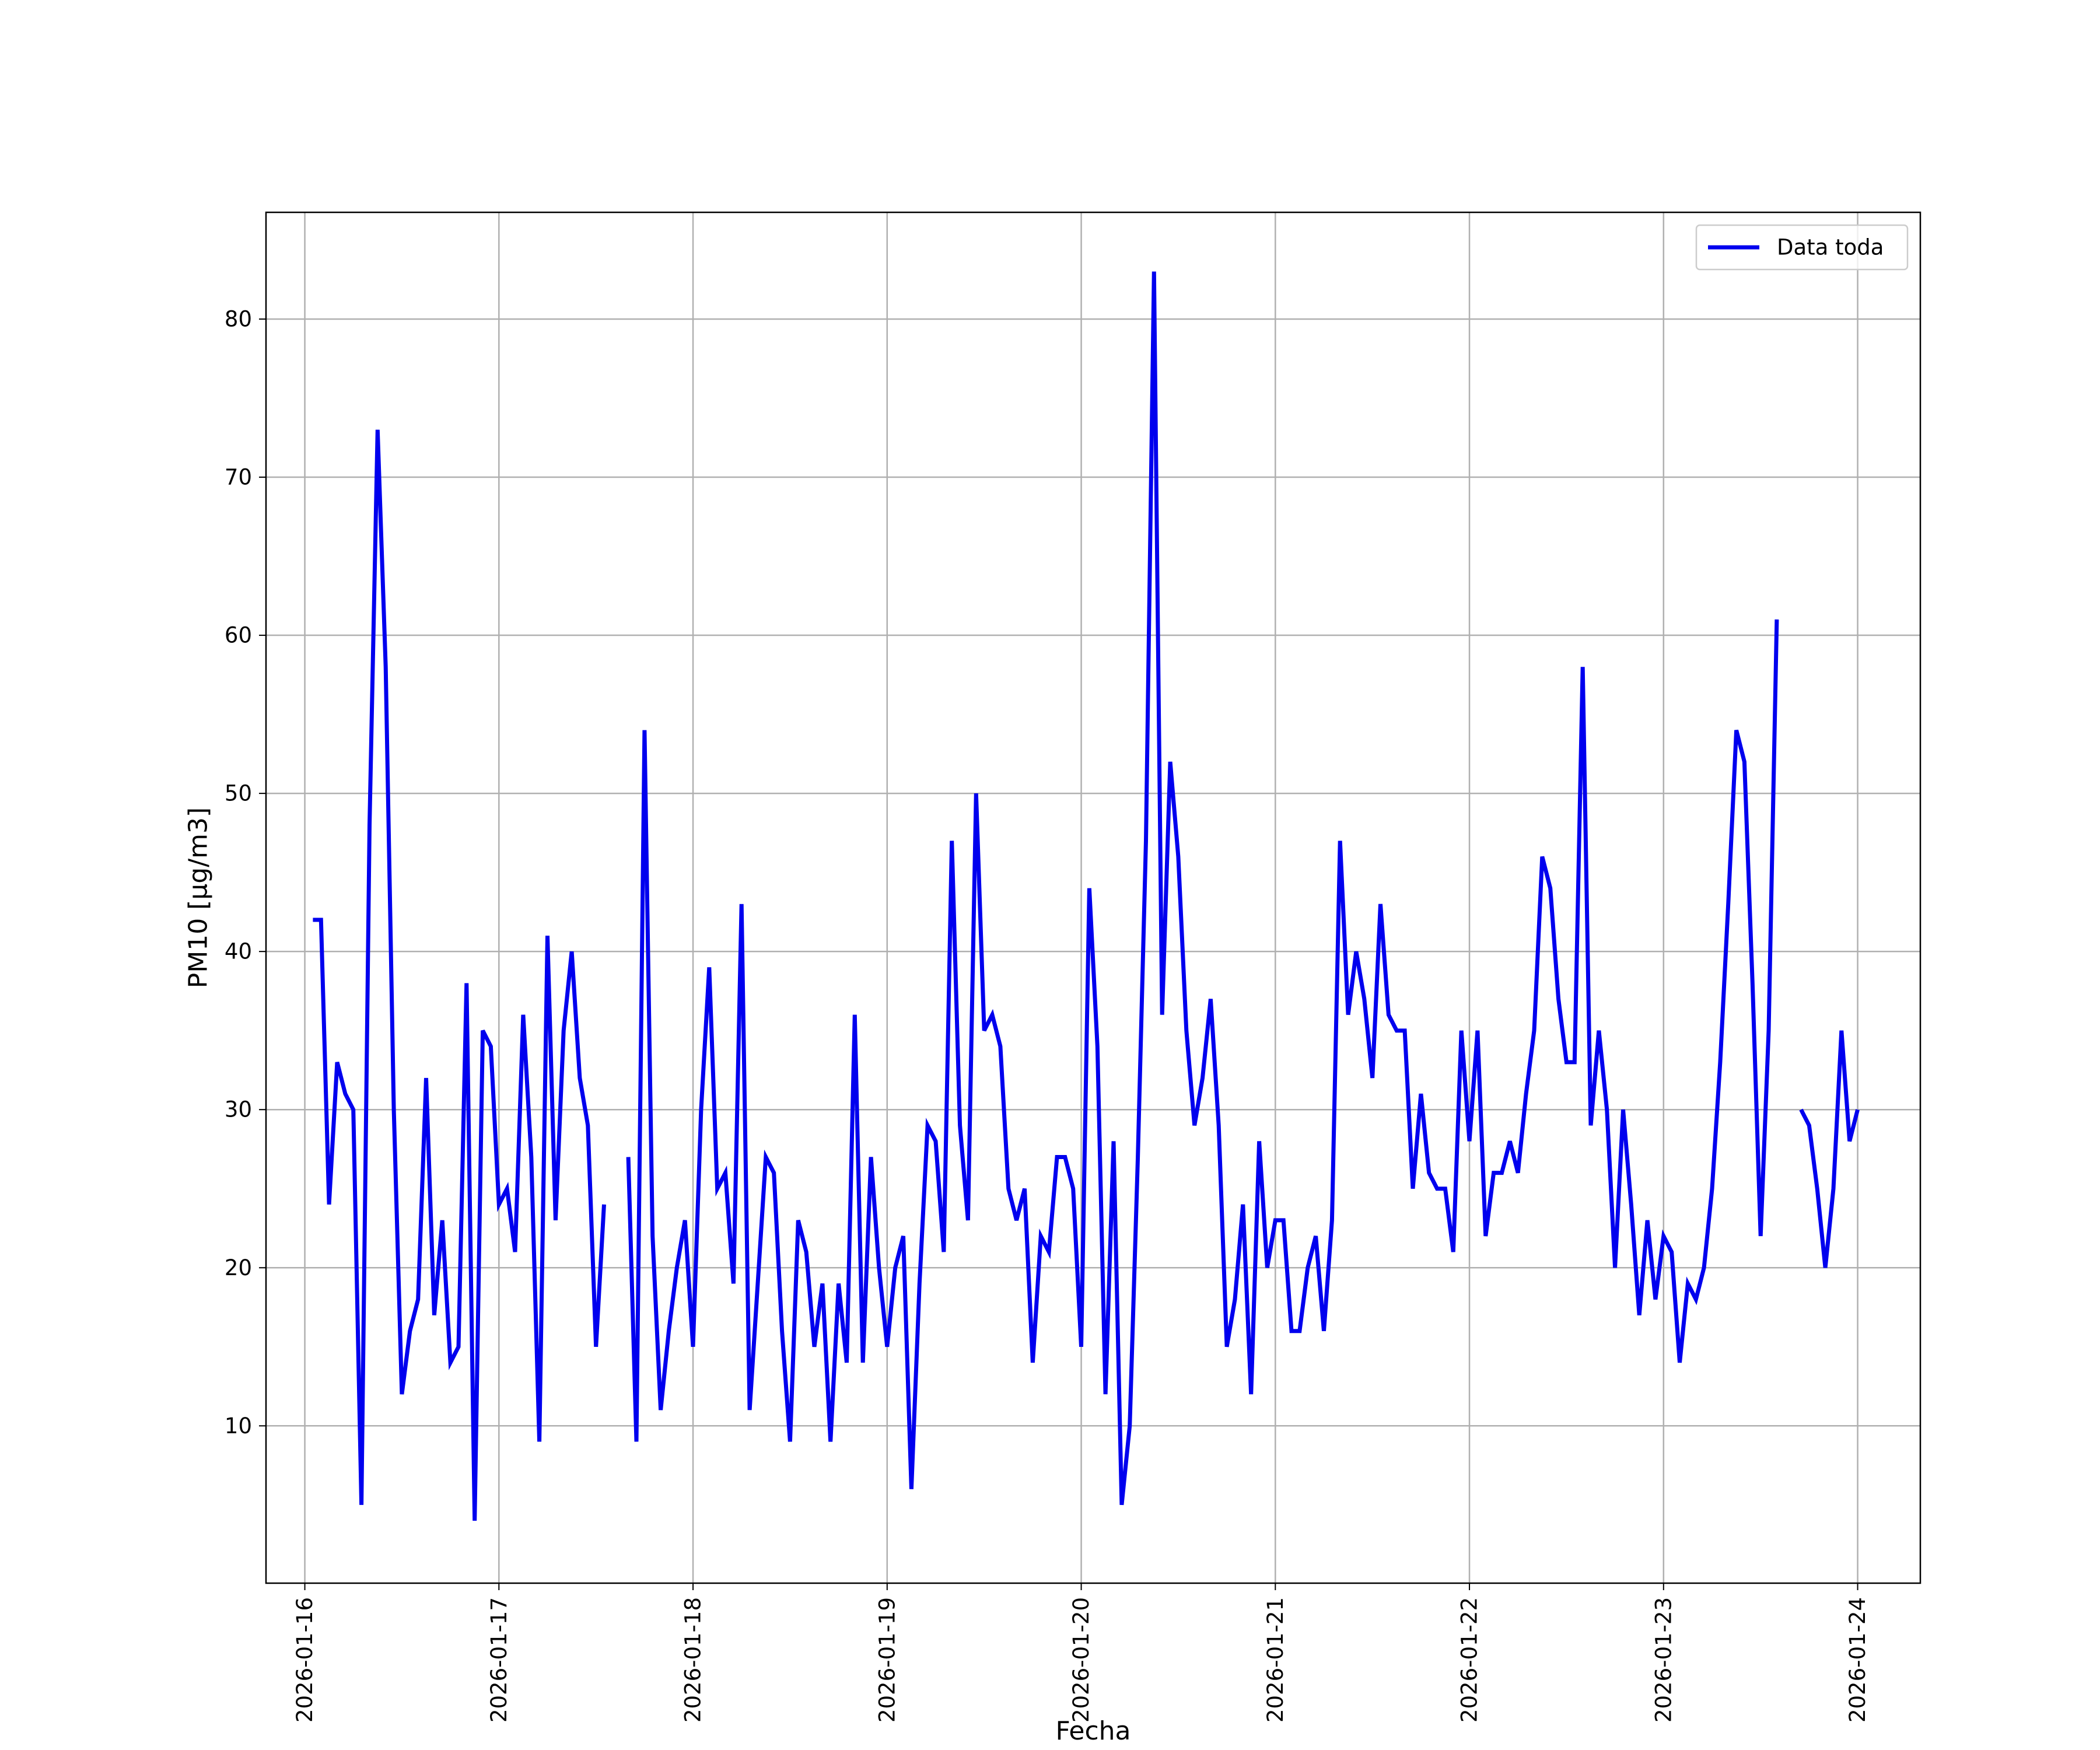  What do you see at coordinates (1092, 1731) in the screenshot?
I see `x-axis-label: Fecha` at bounding box center [1092, 1731].